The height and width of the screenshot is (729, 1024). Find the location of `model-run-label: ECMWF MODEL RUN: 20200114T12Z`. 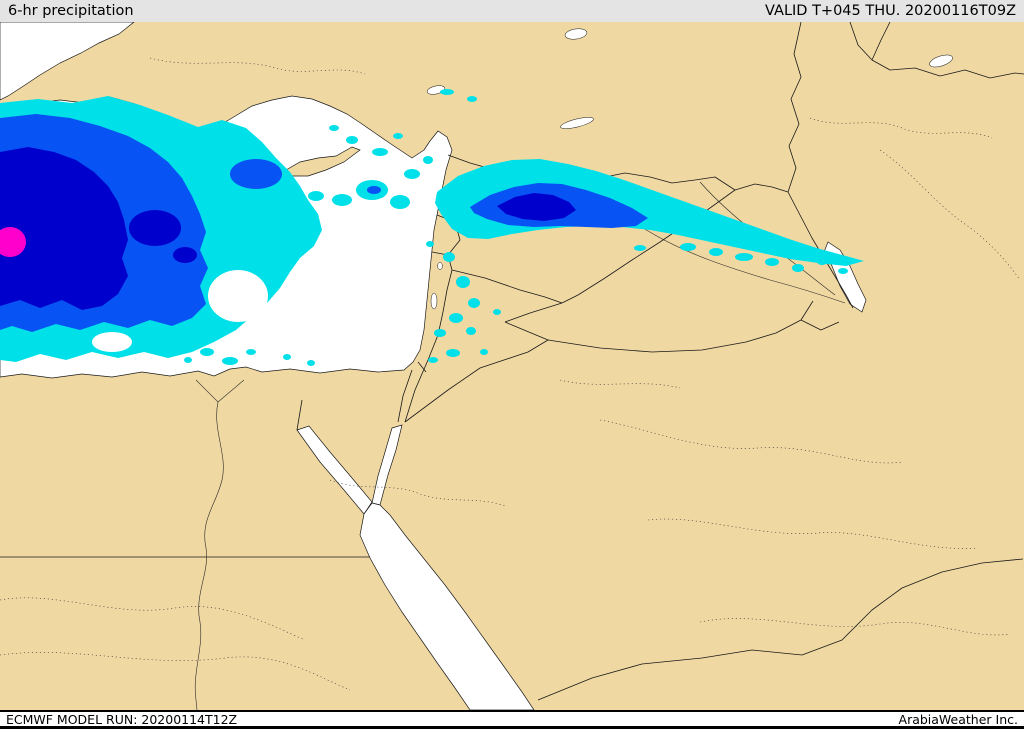

model-run-label: ECMWF MODEL RUN: 20200114T12Z is located at coordinates (122, 719).